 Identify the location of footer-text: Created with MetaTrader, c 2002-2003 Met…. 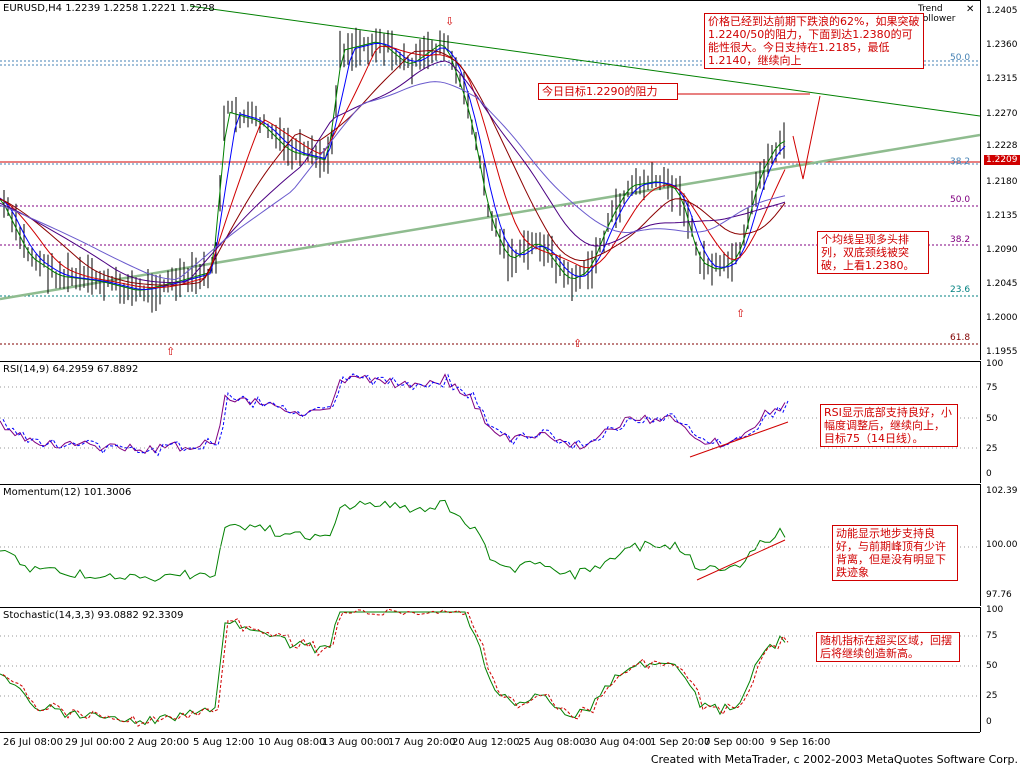
(834, 759).